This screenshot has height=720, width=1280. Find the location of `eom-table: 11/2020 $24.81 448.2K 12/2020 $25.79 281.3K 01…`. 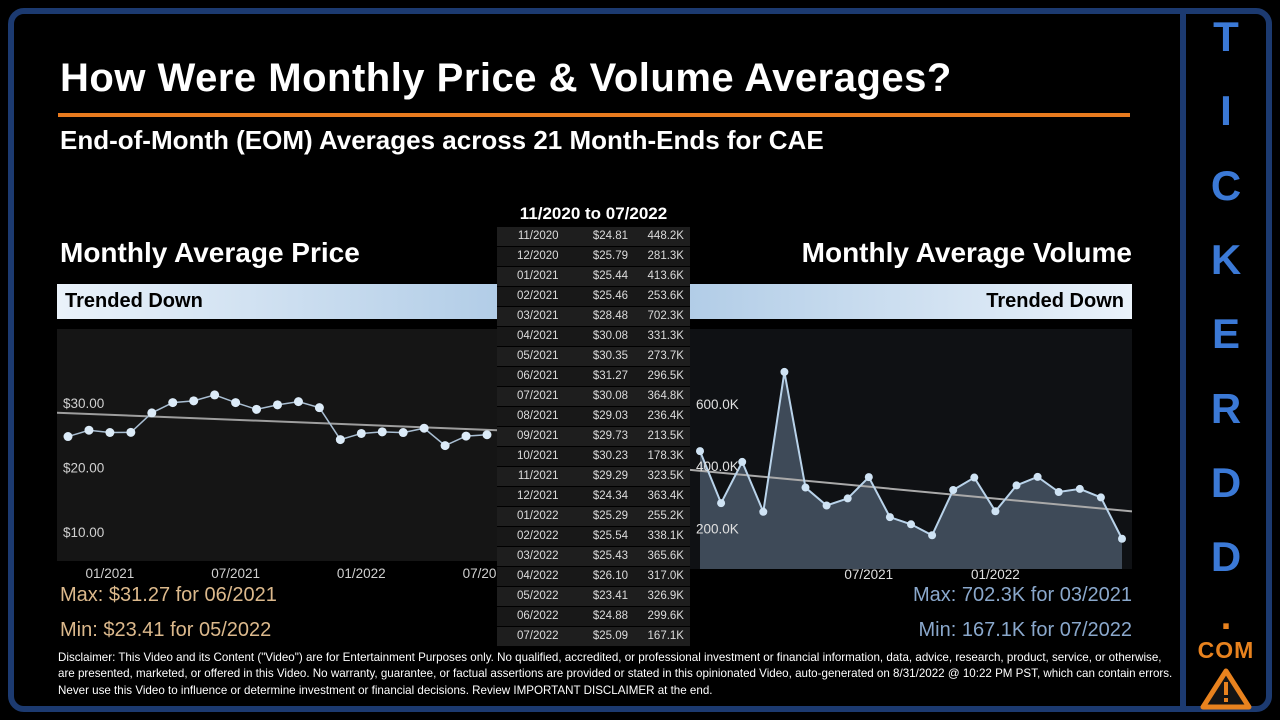

eom-table: 11/2020 $24.81 448.2K 12/2020 $25.79 281.3K 01… is located at coordinates (593, 437).